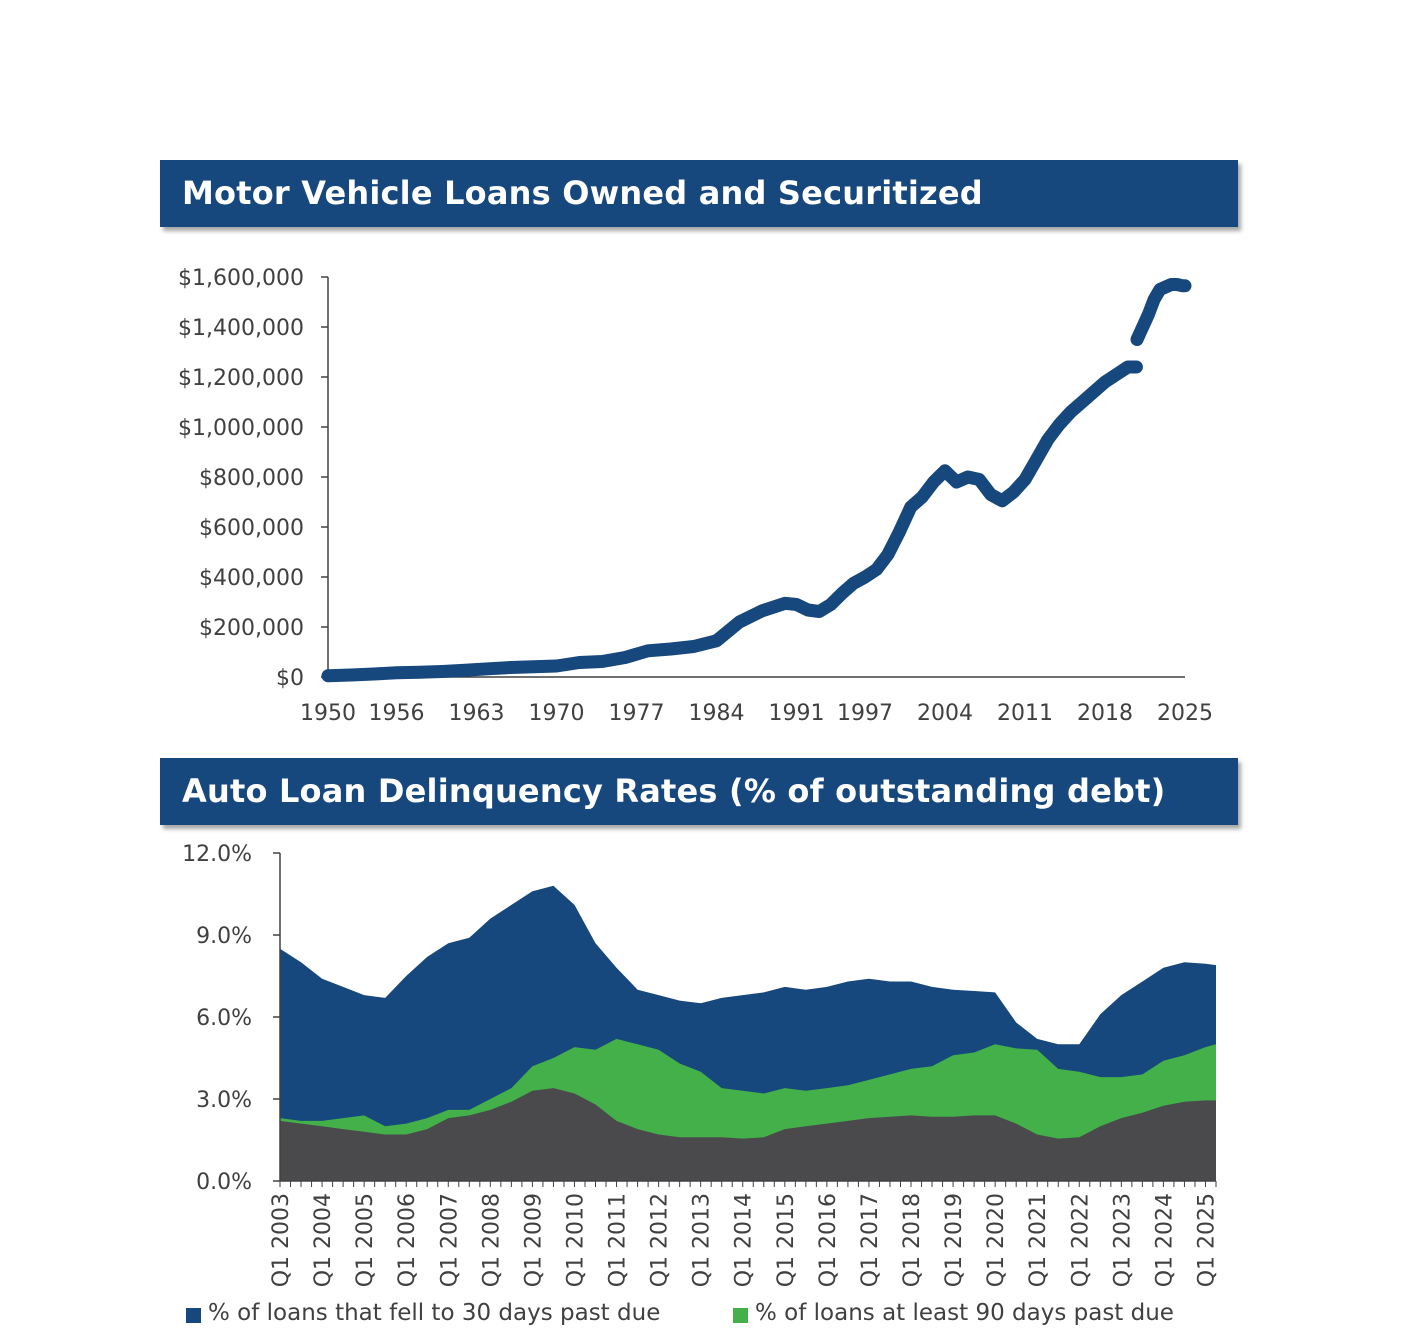  I want to click on chart1-y-tick-label: $200,000, so click(251, 628).